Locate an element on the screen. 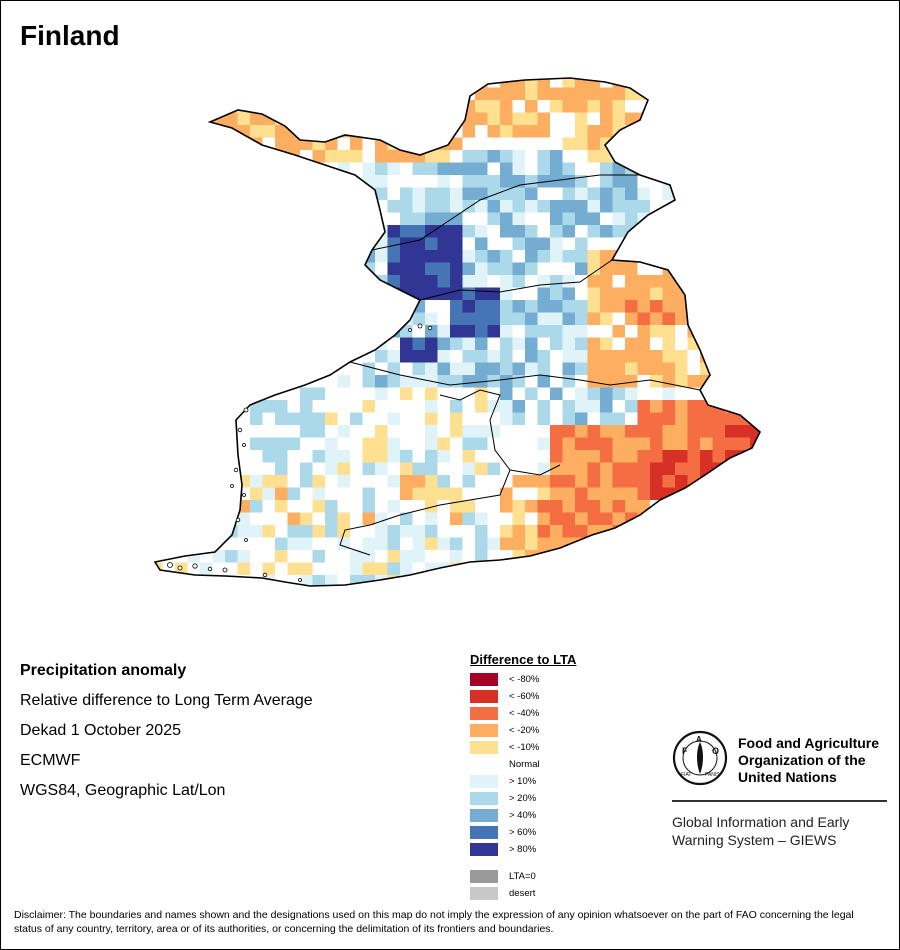 The height and width of the screenshot is (950, 900). svg-text: F is located at coordinates (685, 751).